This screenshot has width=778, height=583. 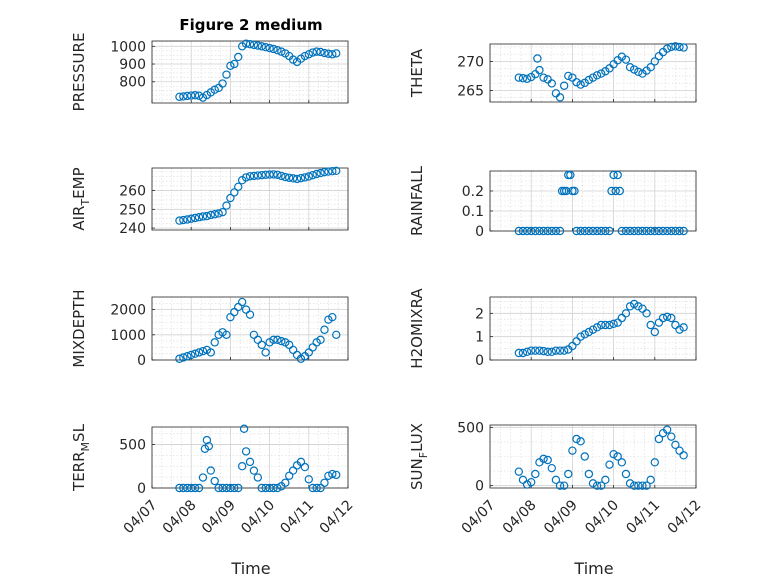 What do you see at coordinates (79, 218) in the screenshot?
I see `y-label-main: AIR` at bounding box center [79, 218].